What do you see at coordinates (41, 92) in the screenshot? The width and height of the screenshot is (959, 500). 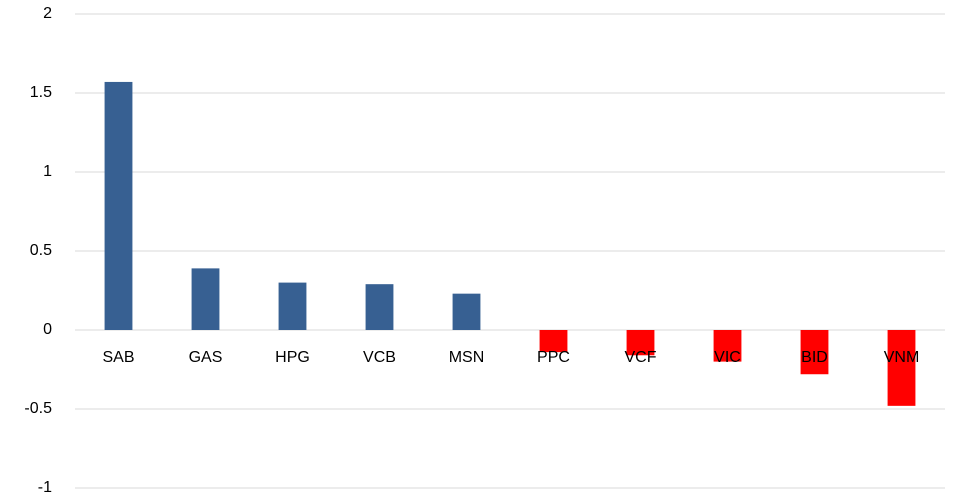 I see `y-tick-label: 1.5` at bounding box center [41, 92].